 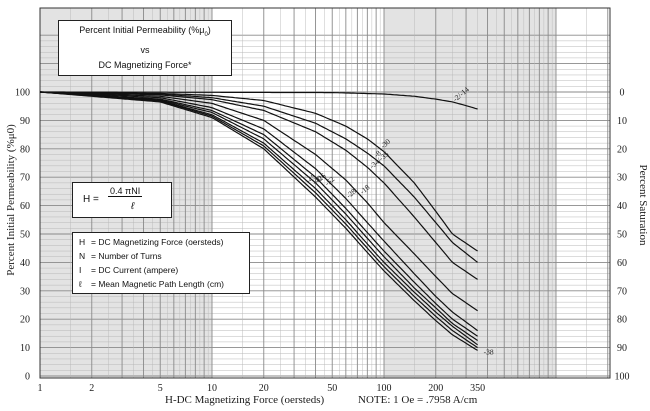 What do you see at coordinates (622, 377) in the screenshot?
I see `y-tick-label-right: 100` at bounding box center [622, 377].